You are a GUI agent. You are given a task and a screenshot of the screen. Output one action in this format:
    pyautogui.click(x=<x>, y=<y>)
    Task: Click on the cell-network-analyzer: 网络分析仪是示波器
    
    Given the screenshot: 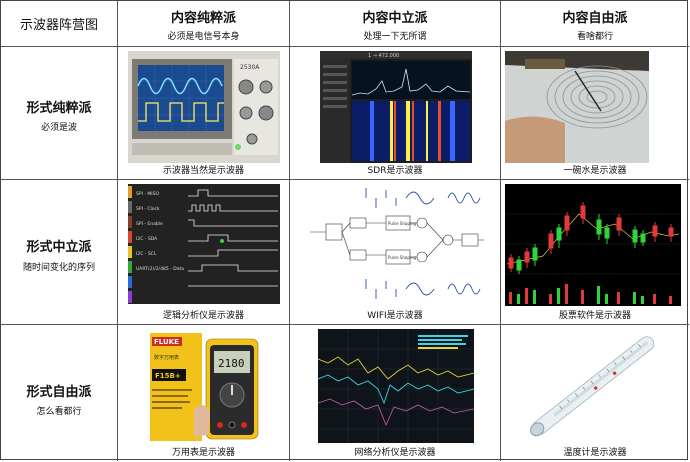 What is the action you would take?
    pyautogui.click(x=395, y=393)
    